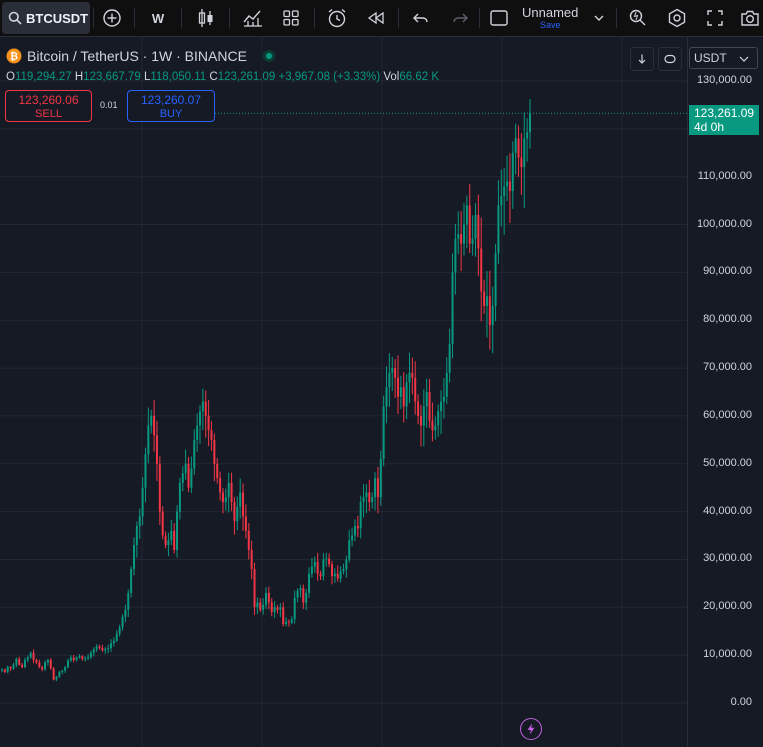 The image size is (763, 747). I want to click on flash-button, so click(531, 729).